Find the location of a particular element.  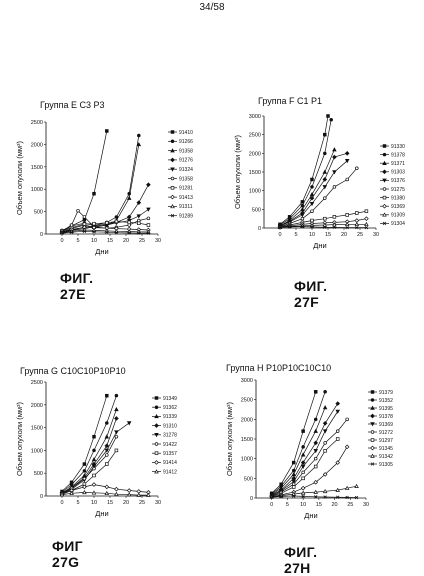

legend-entry: 91358 is located at coordinates (180, 179).